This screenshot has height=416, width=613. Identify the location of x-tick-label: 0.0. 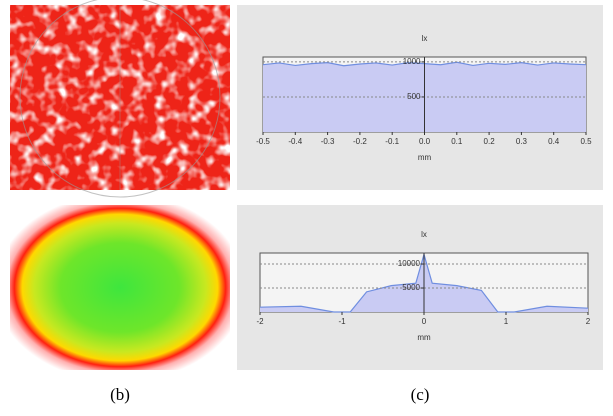
(425, 141).